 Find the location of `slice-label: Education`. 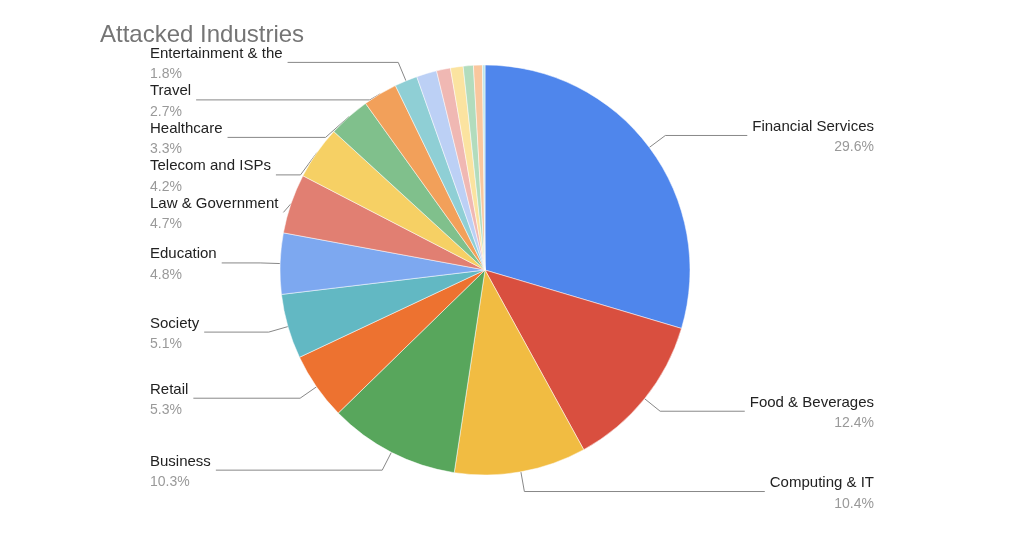

slice-label: Education is located at coordinates (183, 253).